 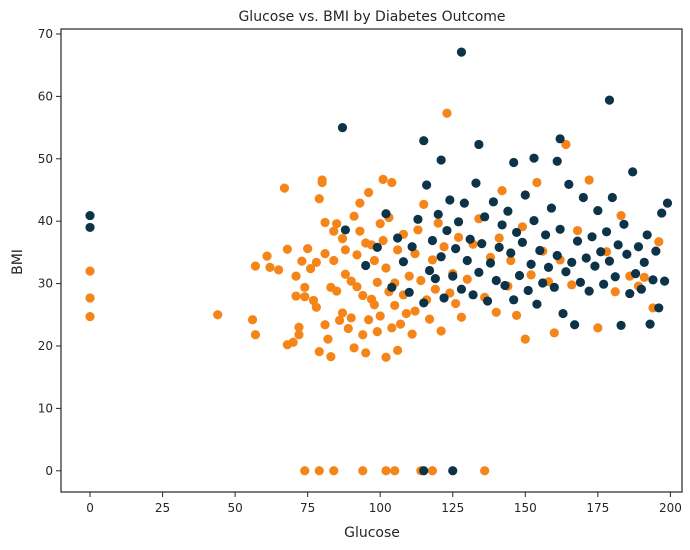 I want to click on x-tick-label: 125, so click(x=452, y=508).